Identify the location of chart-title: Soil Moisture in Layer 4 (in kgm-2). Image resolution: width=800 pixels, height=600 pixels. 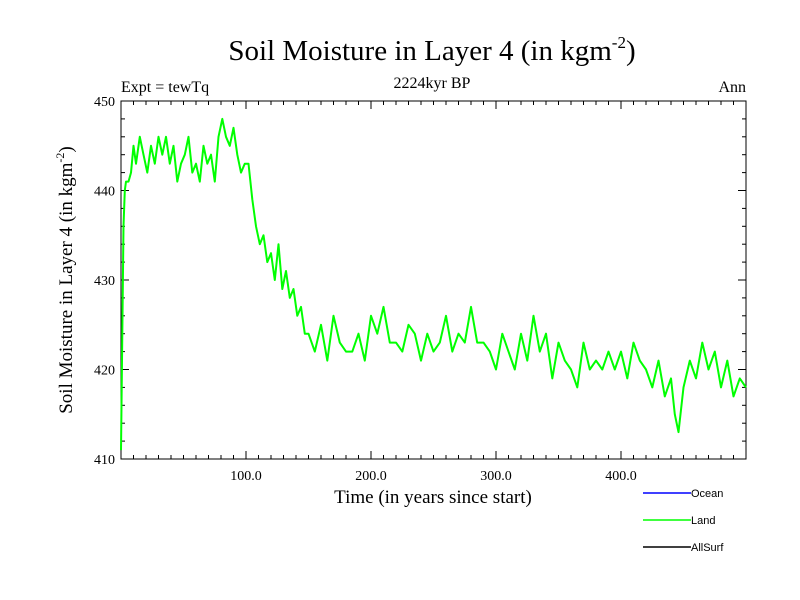
(431, 50).